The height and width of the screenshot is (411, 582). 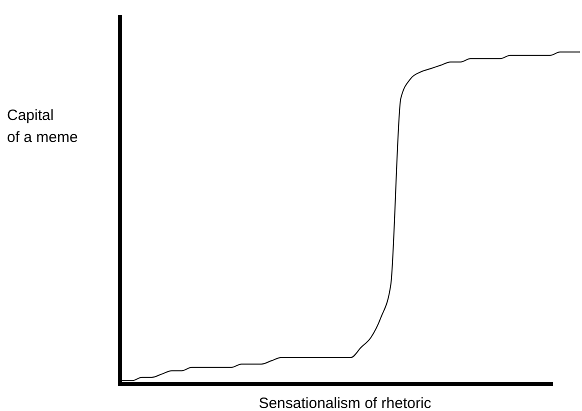 What do you see at coordinates (345, 403) in the screenshot?
I see `x-axis-title: Sensationalism of rhetoric` at bounding box center [345, 403].